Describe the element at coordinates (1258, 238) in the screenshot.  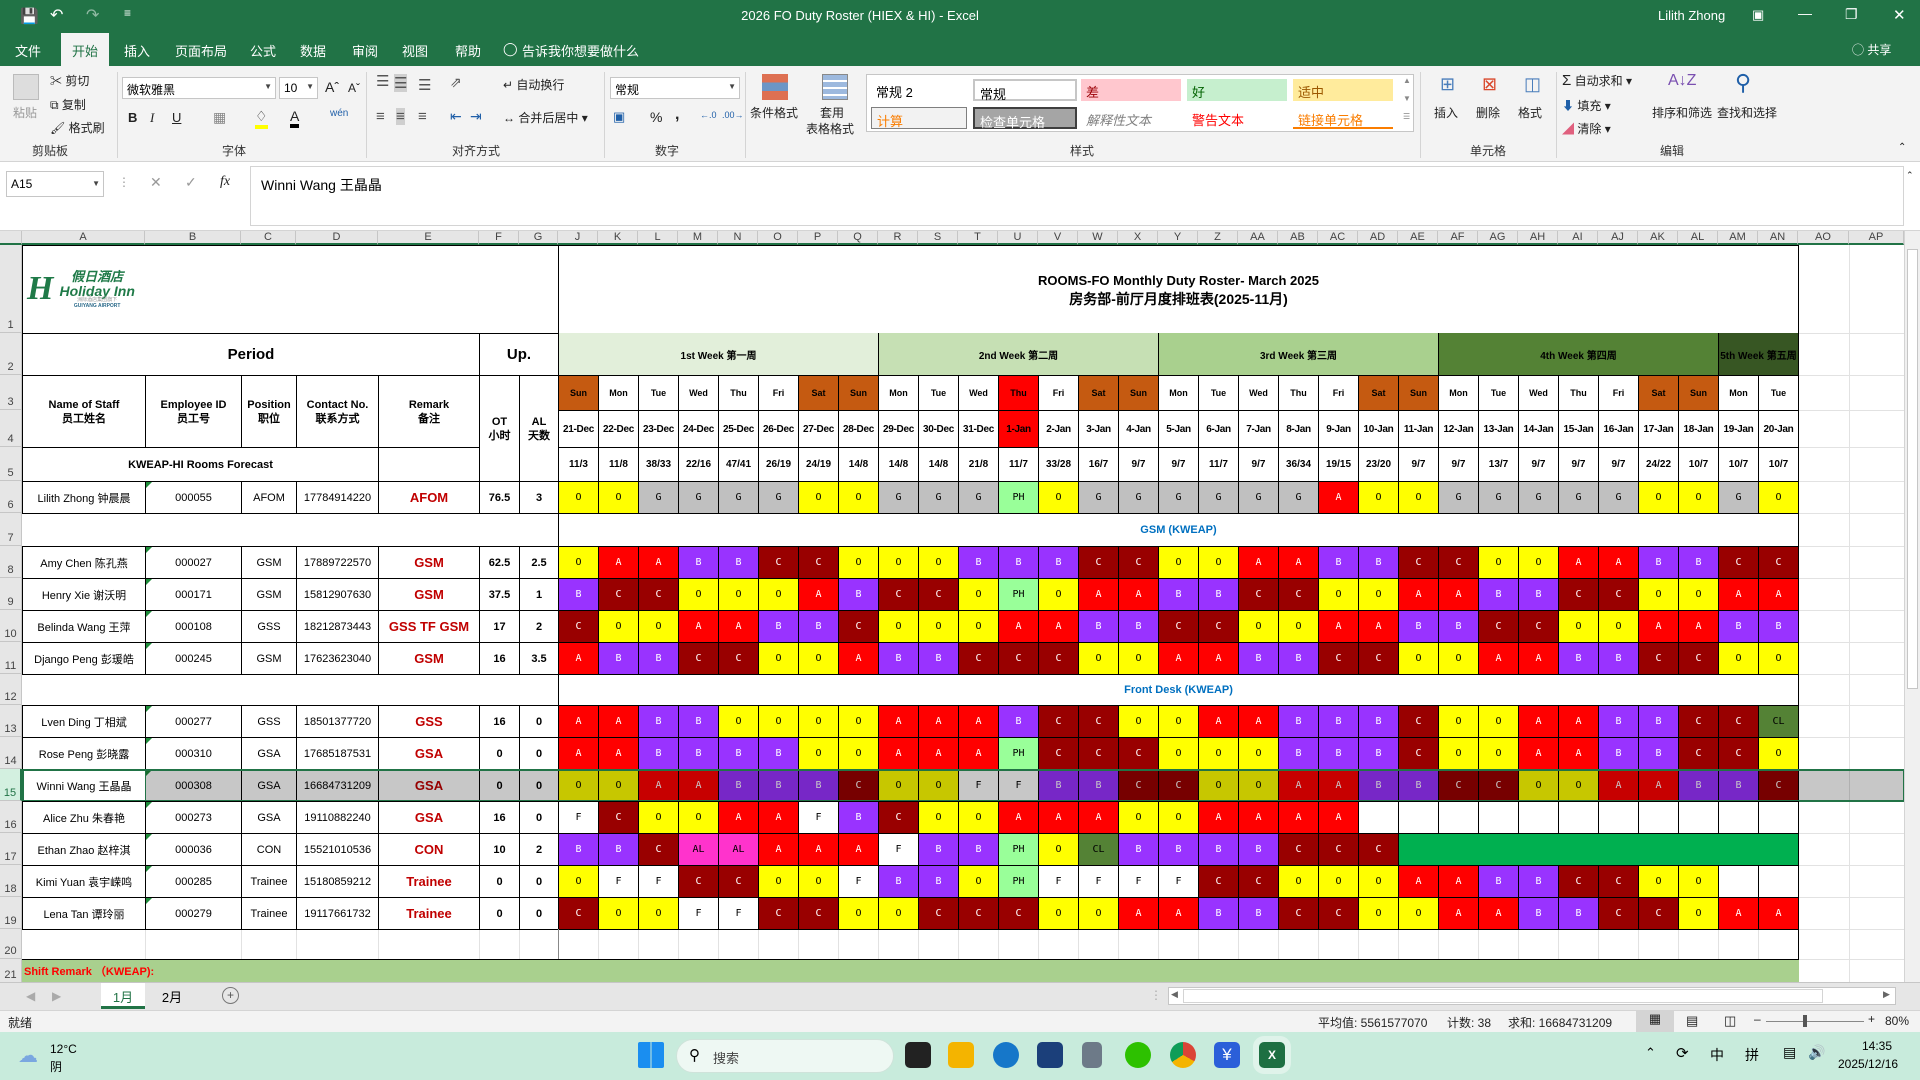
I see `column-header-AA: AA` at that location.